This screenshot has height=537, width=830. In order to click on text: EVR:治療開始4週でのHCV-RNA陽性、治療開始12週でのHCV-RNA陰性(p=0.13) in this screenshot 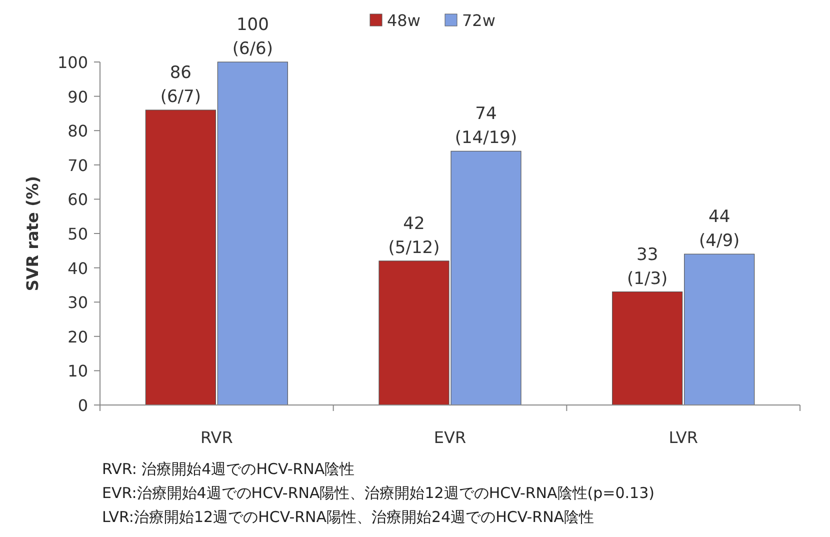, I will do `click(378, 493)`.